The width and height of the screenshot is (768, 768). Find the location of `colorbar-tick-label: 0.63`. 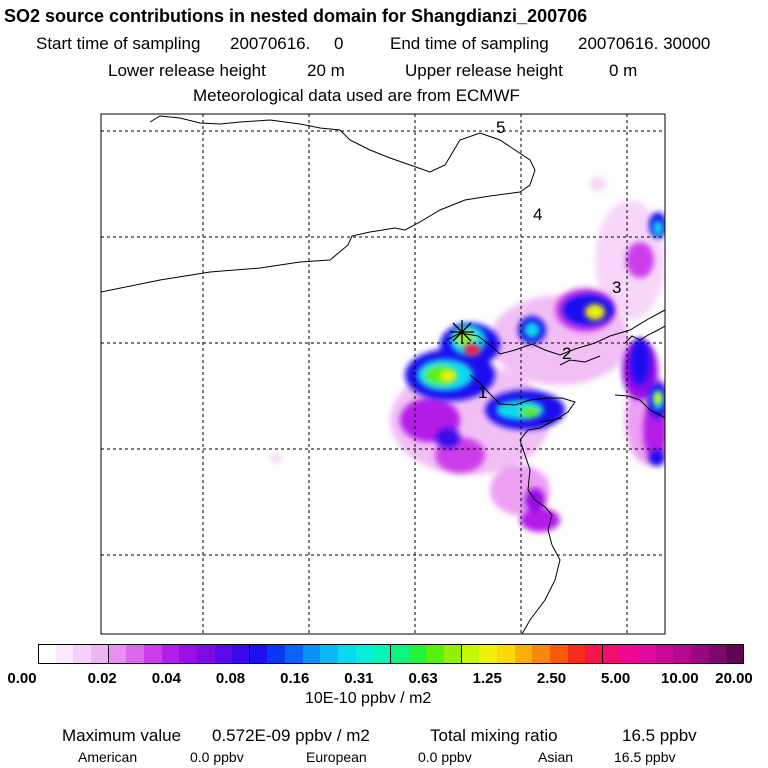

colorbar-tick-label: 0.63 is located at coordinates (423, 678).